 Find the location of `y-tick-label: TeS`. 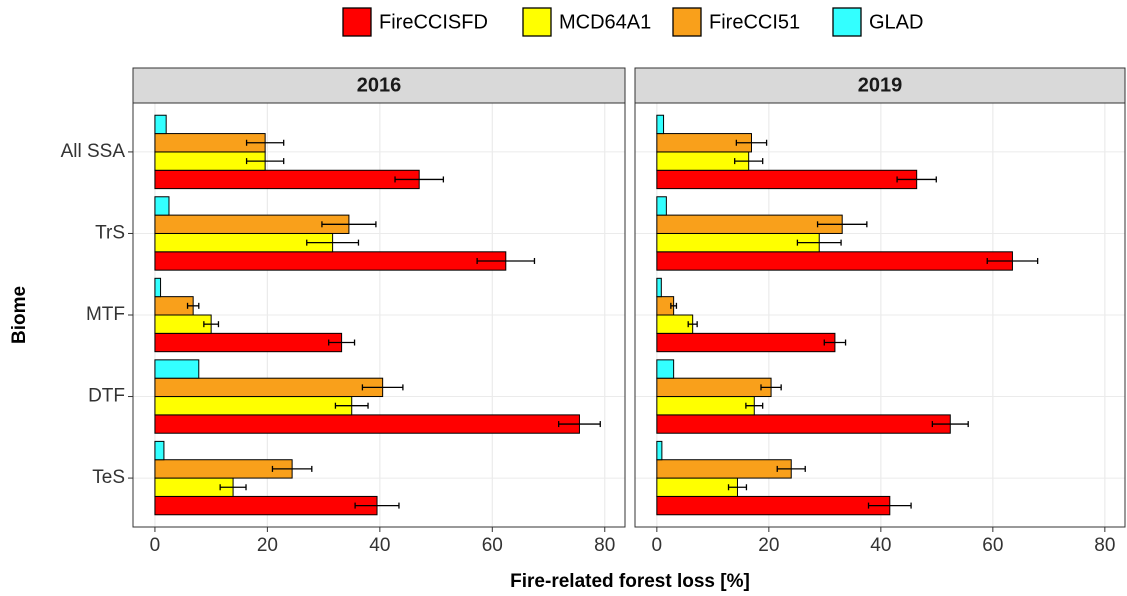

y-tick-label: TeS is located at coordinates (108, 477).